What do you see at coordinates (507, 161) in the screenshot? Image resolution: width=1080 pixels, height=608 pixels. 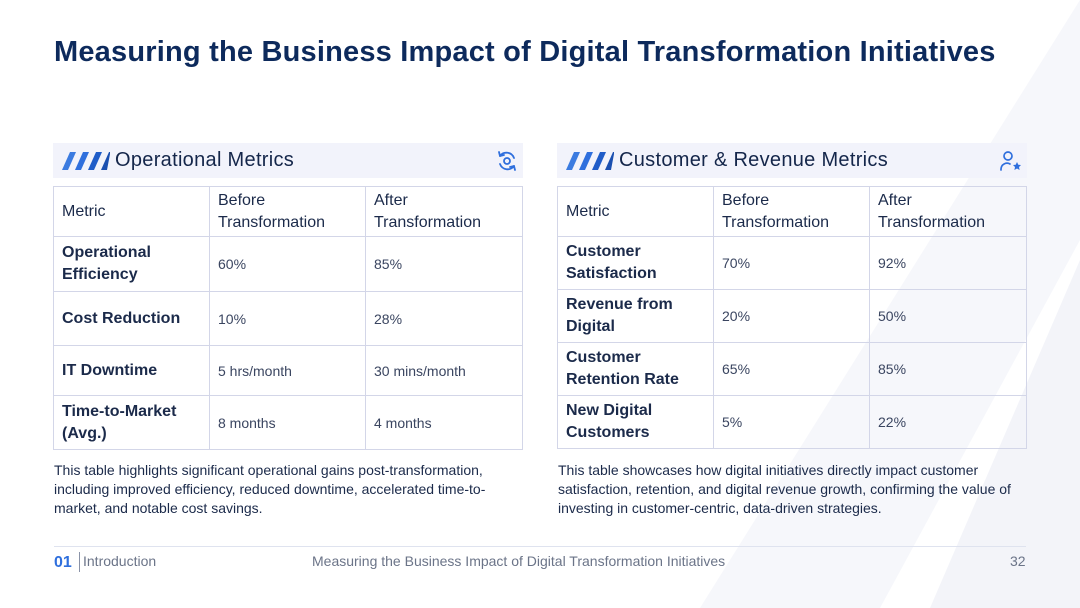 I see `refresh-cycle-icon` at bounding box center [507, 161].